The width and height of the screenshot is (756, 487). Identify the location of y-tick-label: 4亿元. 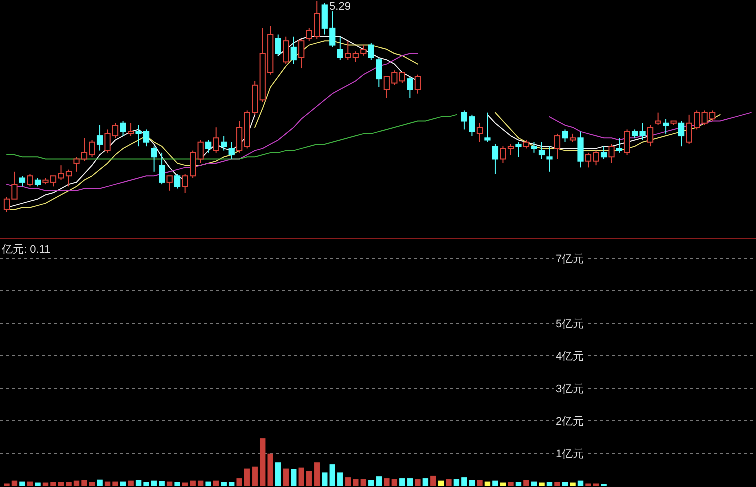
(570, 357).